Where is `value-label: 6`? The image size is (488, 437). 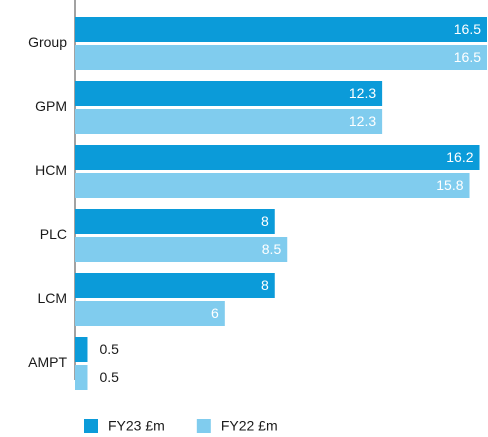 value-label: 6 is located at coordinates (215, 313).